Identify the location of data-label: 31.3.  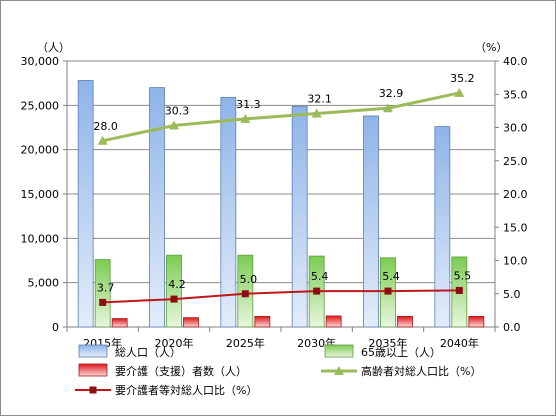
(248, 104).